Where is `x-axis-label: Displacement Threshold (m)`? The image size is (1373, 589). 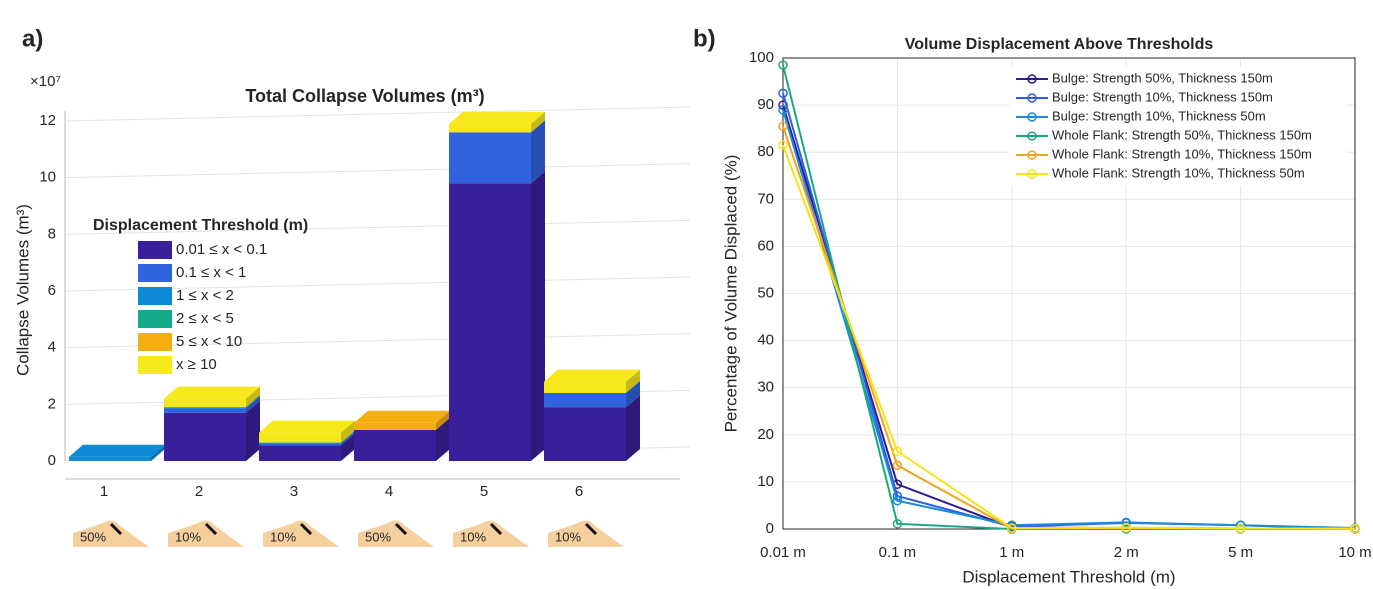
x-axis-label: Displacement Threshold (m) is located at coordinates (1068, 576).